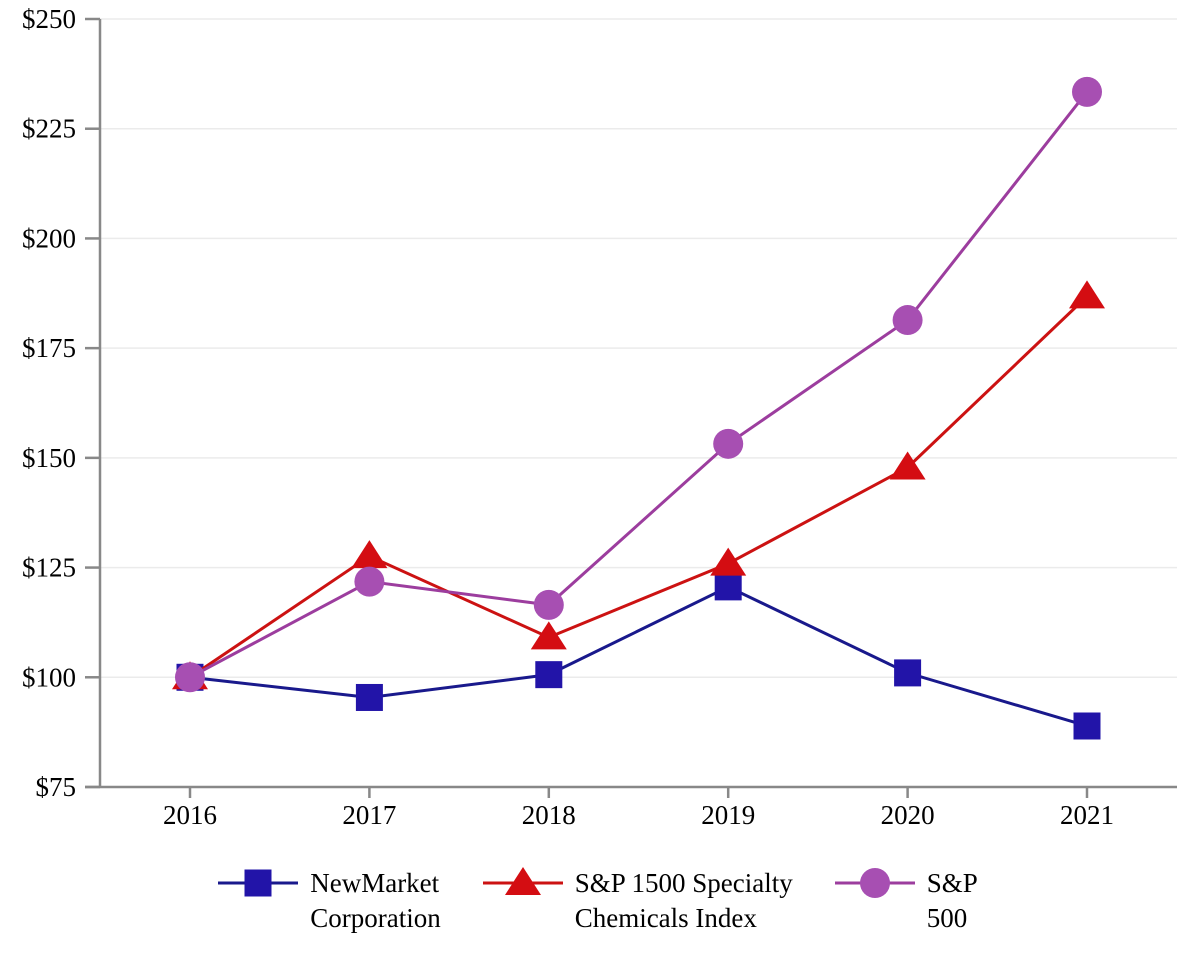 Image resolution: width=1196 pixels, height=960 pixels. Describe the element at coordinates (638, 656) in the screenshot. I see `series-line` at that location.